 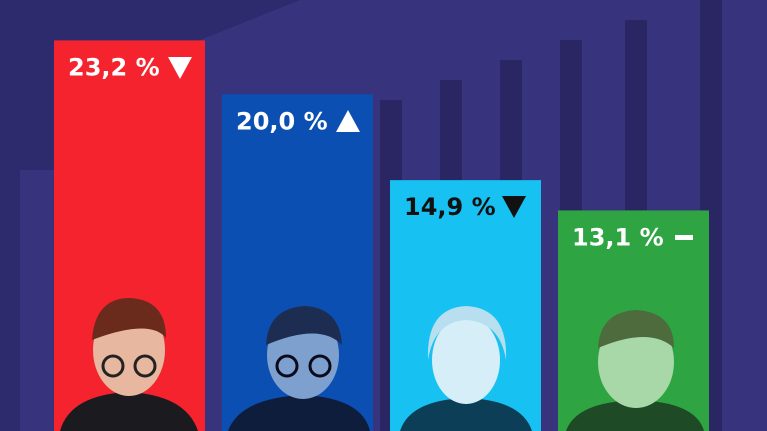 I want to click on value-label: 23,2 %, so click(x=114, y=67).